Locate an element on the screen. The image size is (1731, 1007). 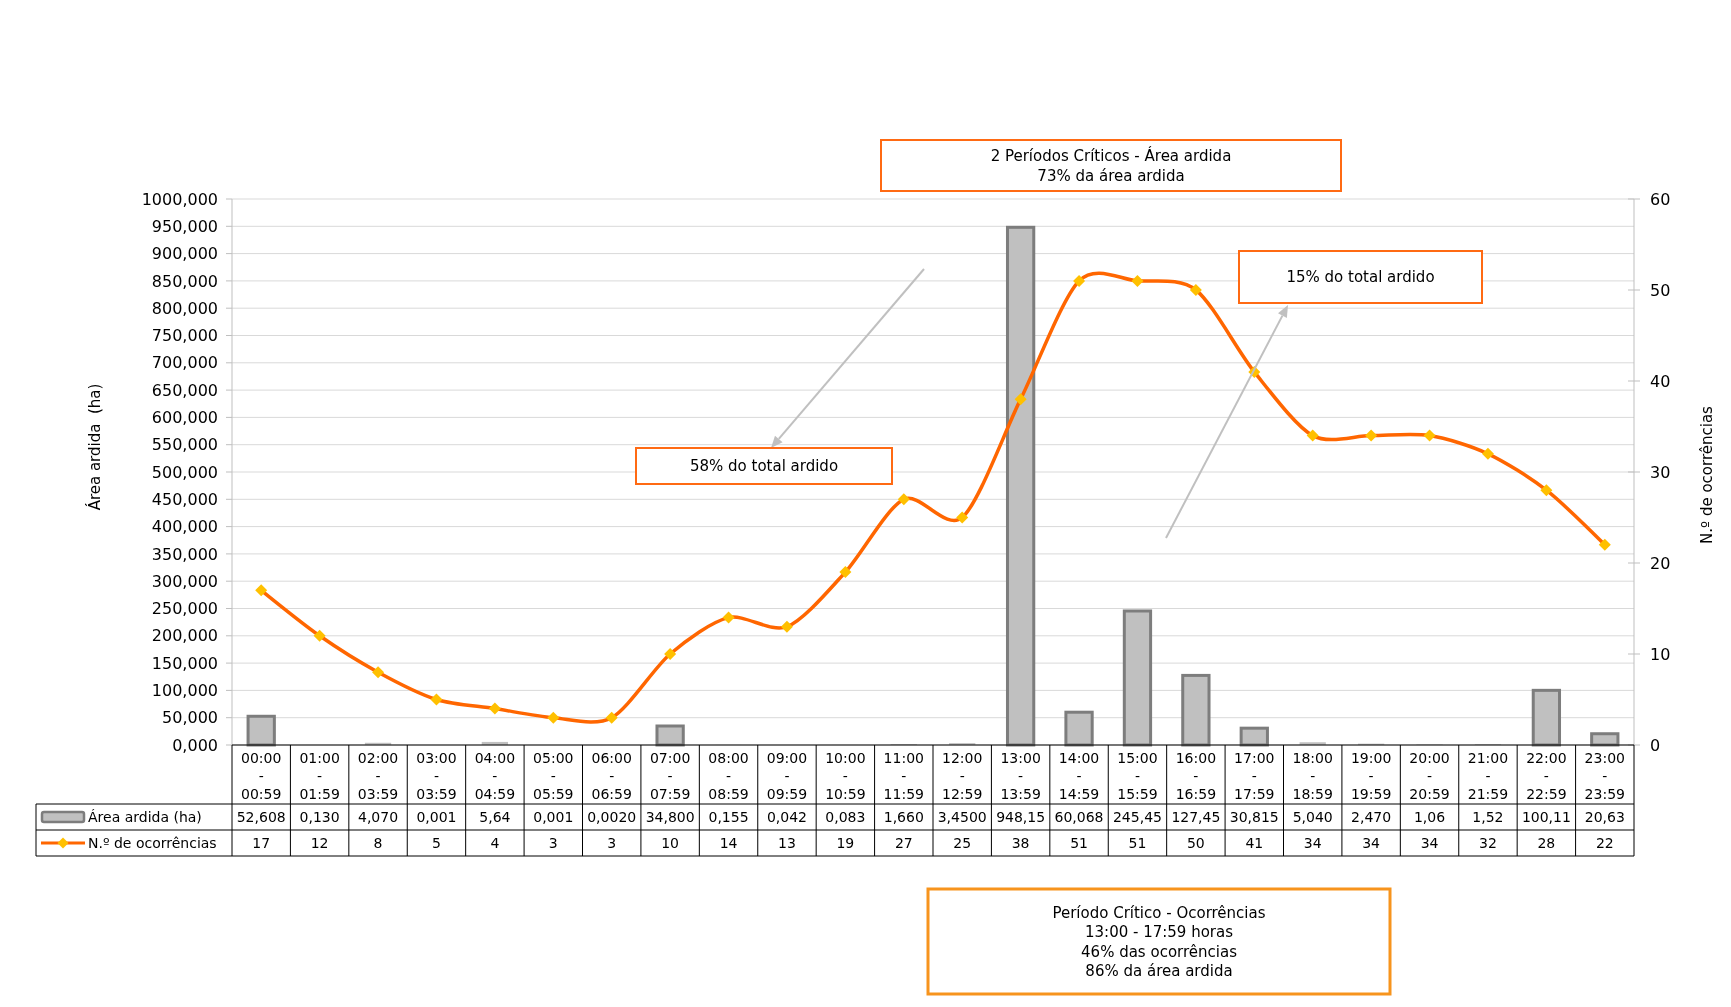
y-tick-label: 450,000 is located at coordinates (184, 499).